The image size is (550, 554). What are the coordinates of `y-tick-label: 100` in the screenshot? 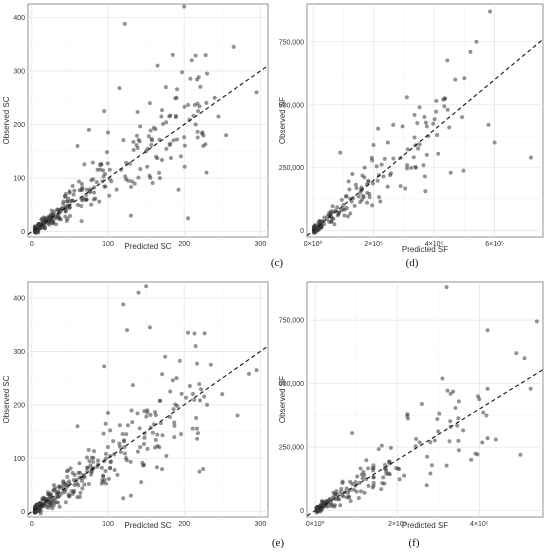 It's located at (19, 459).